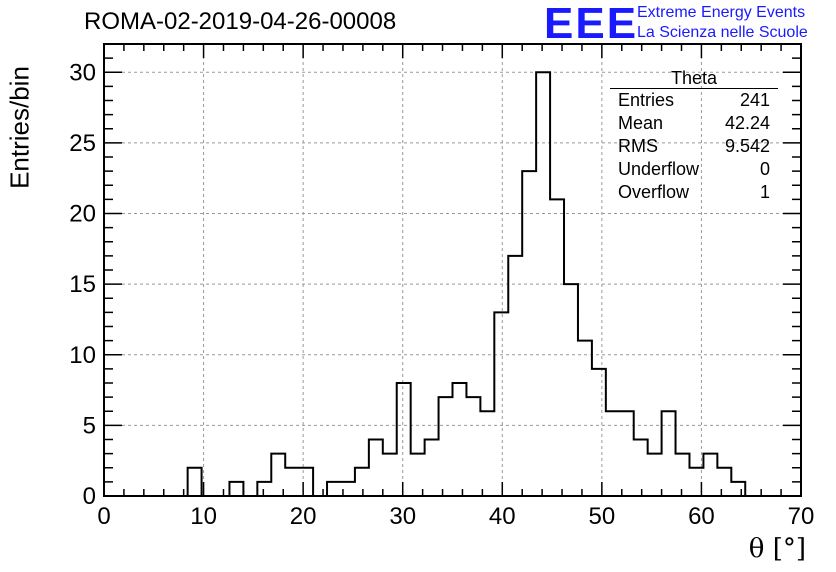 This screenshot has width=836, height=572. What do you see at coordinates (694, 192) in the screenshot?
I see `stats-row: Overflow 1` at bounding box center [694, 192].